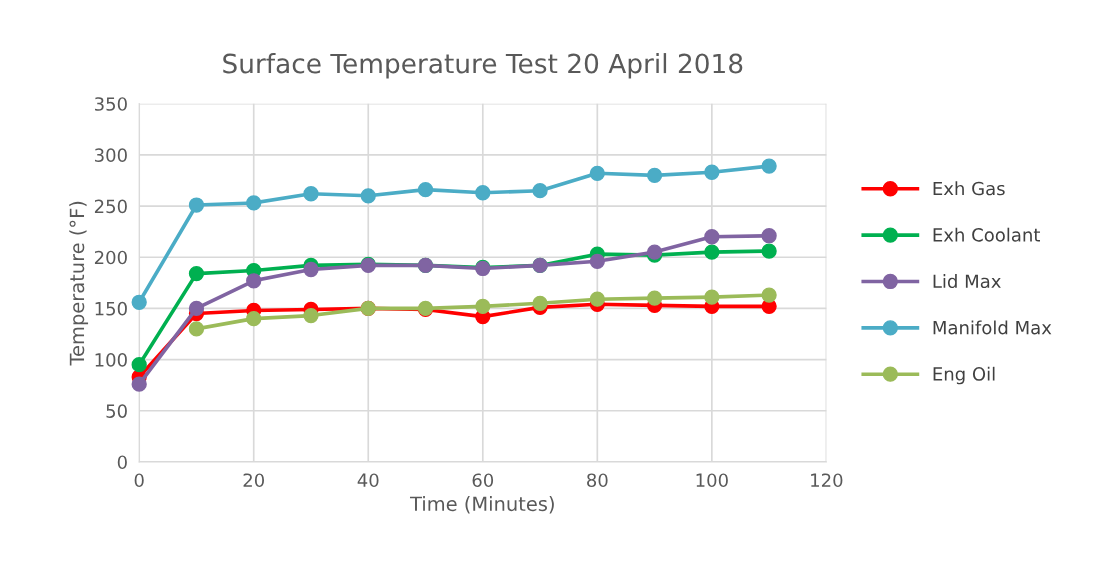 The image size is (1096, 576). What do you see at coordinates (969, 188) in the screenshot?
I see `legend-label: Exh Gas` at bounding box center [969, 188].